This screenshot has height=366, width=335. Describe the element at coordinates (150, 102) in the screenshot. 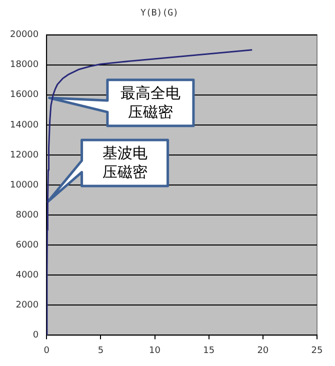

I see `annotation: 最高全电压磁密` at that location.